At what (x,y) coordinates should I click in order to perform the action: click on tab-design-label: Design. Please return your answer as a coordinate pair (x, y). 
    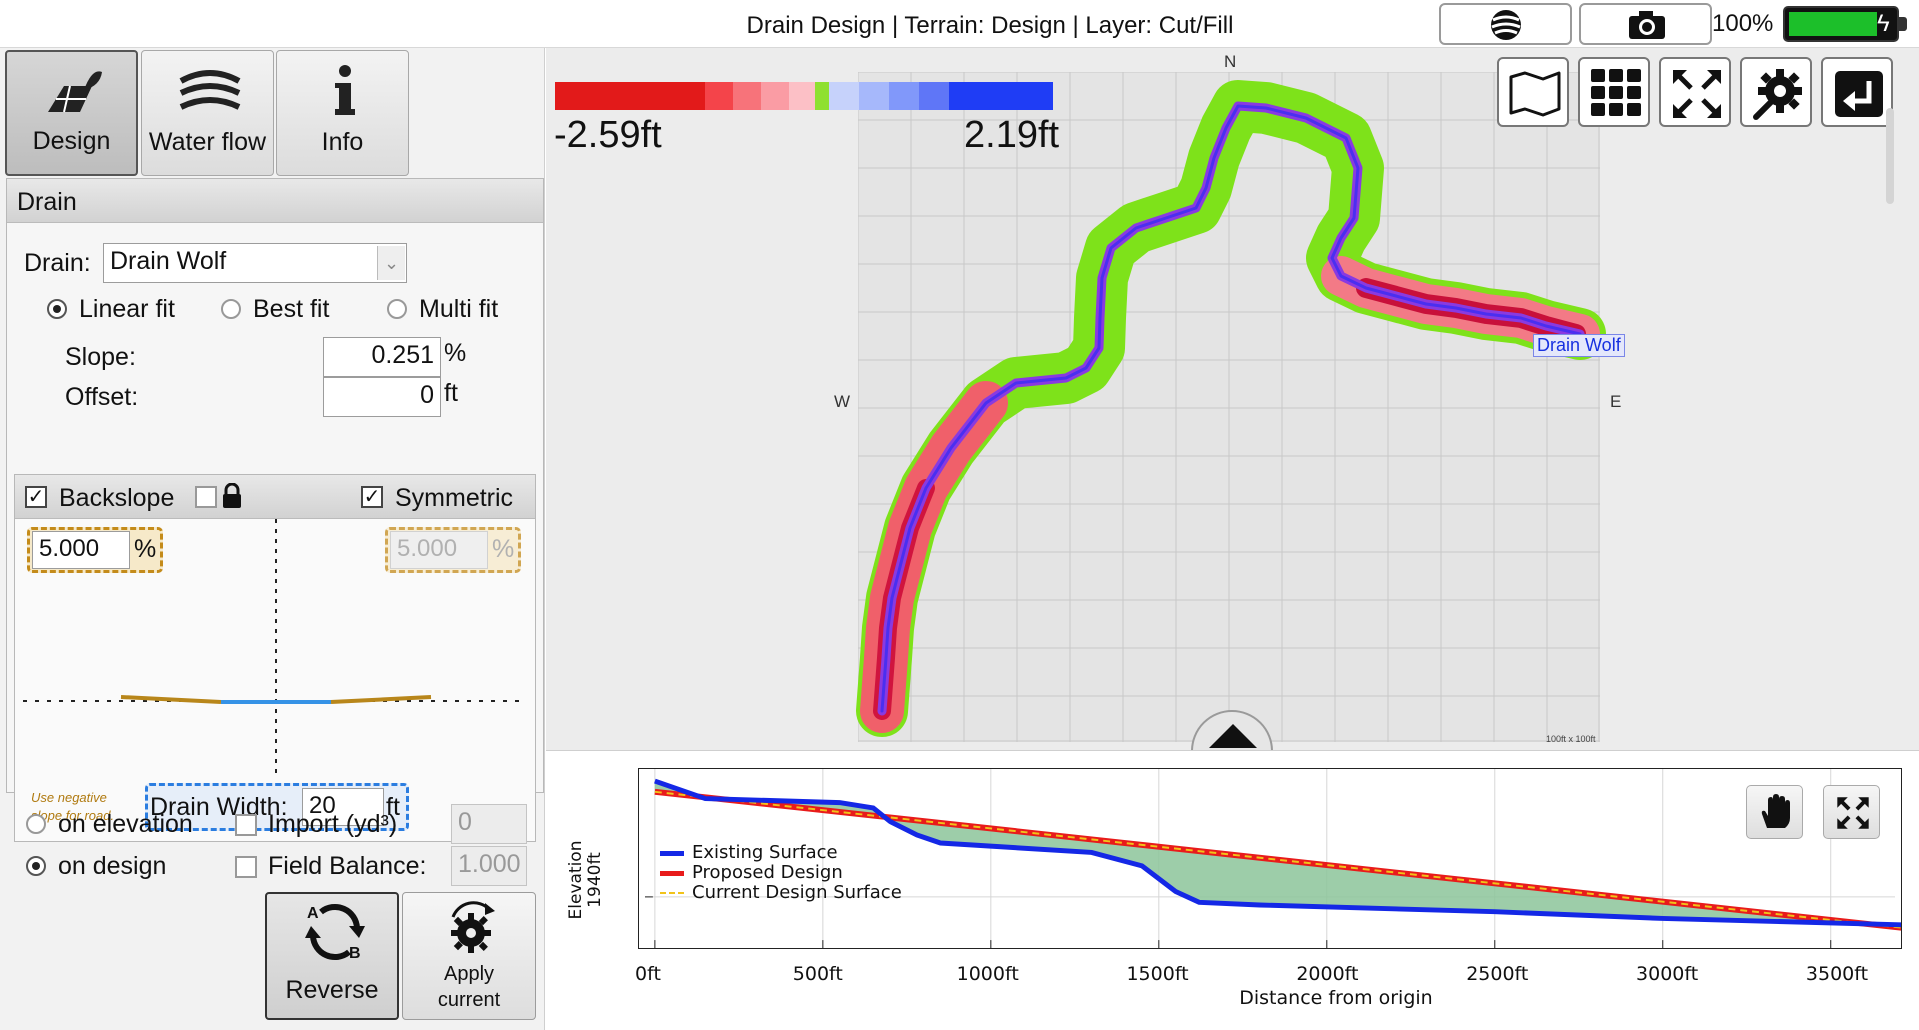
    Looking at the image, I should click on (71, 141).